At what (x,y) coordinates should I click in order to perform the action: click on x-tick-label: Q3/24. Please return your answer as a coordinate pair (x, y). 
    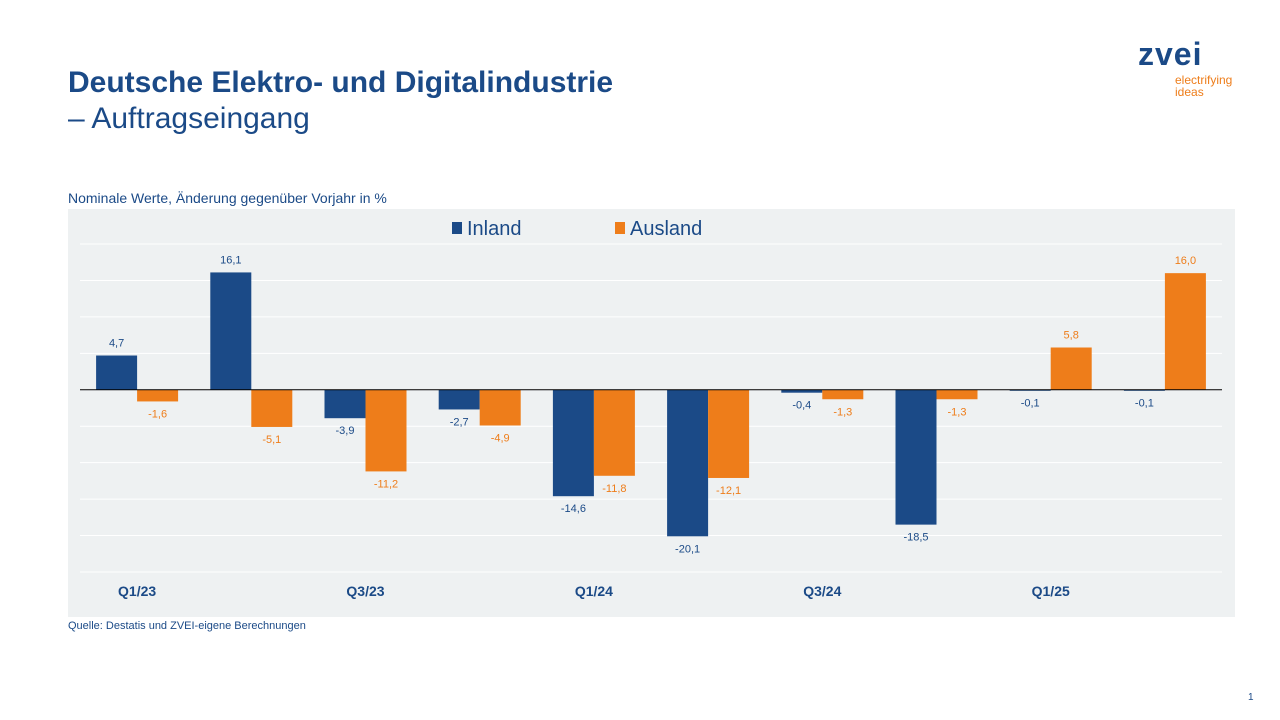
    Looking at the image, I should click on (822, 591).